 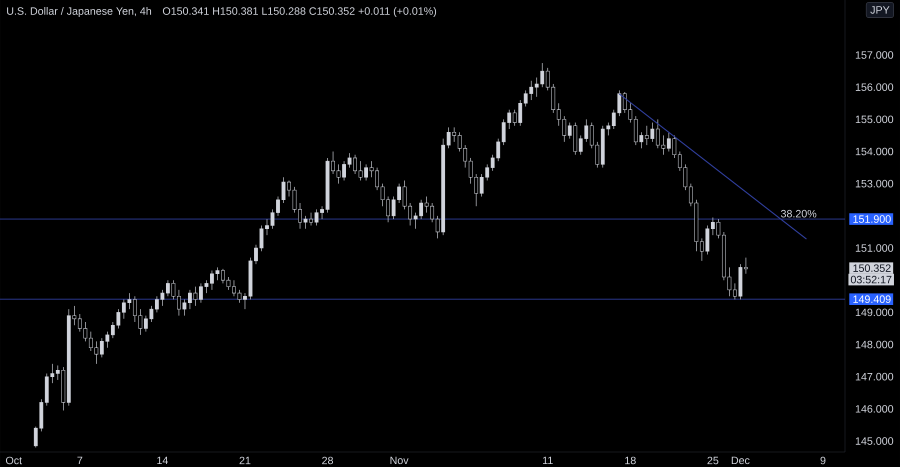 I want to click on y-tick-label: 146.000, so click(x=875, y=409).